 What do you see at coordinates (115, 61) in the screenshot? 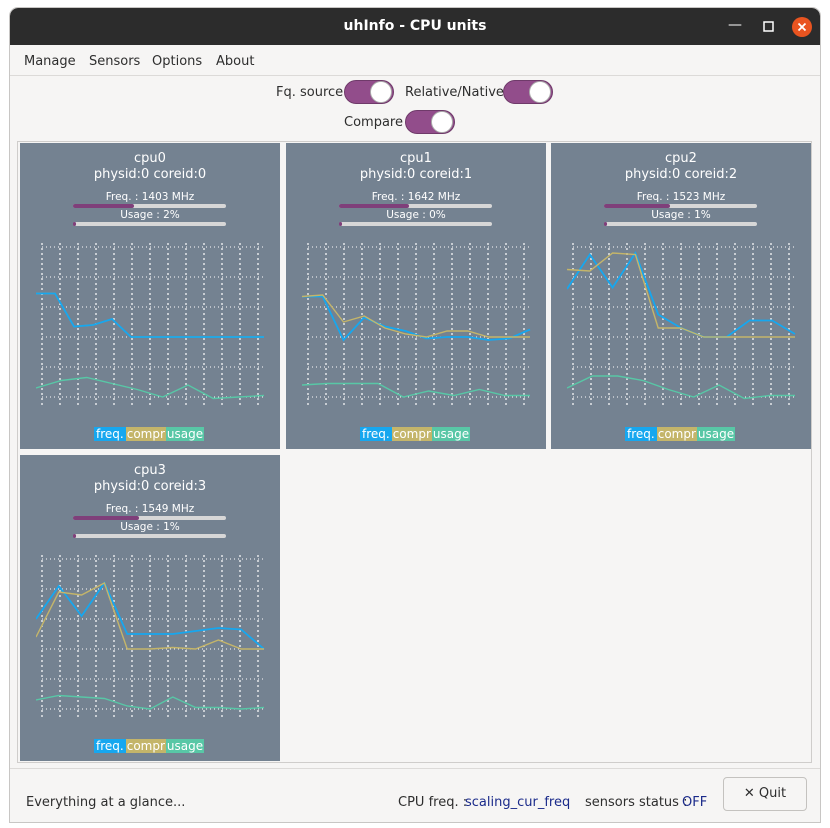
I see `menu-sensors: Sensors` at bounding box center [115, 61].